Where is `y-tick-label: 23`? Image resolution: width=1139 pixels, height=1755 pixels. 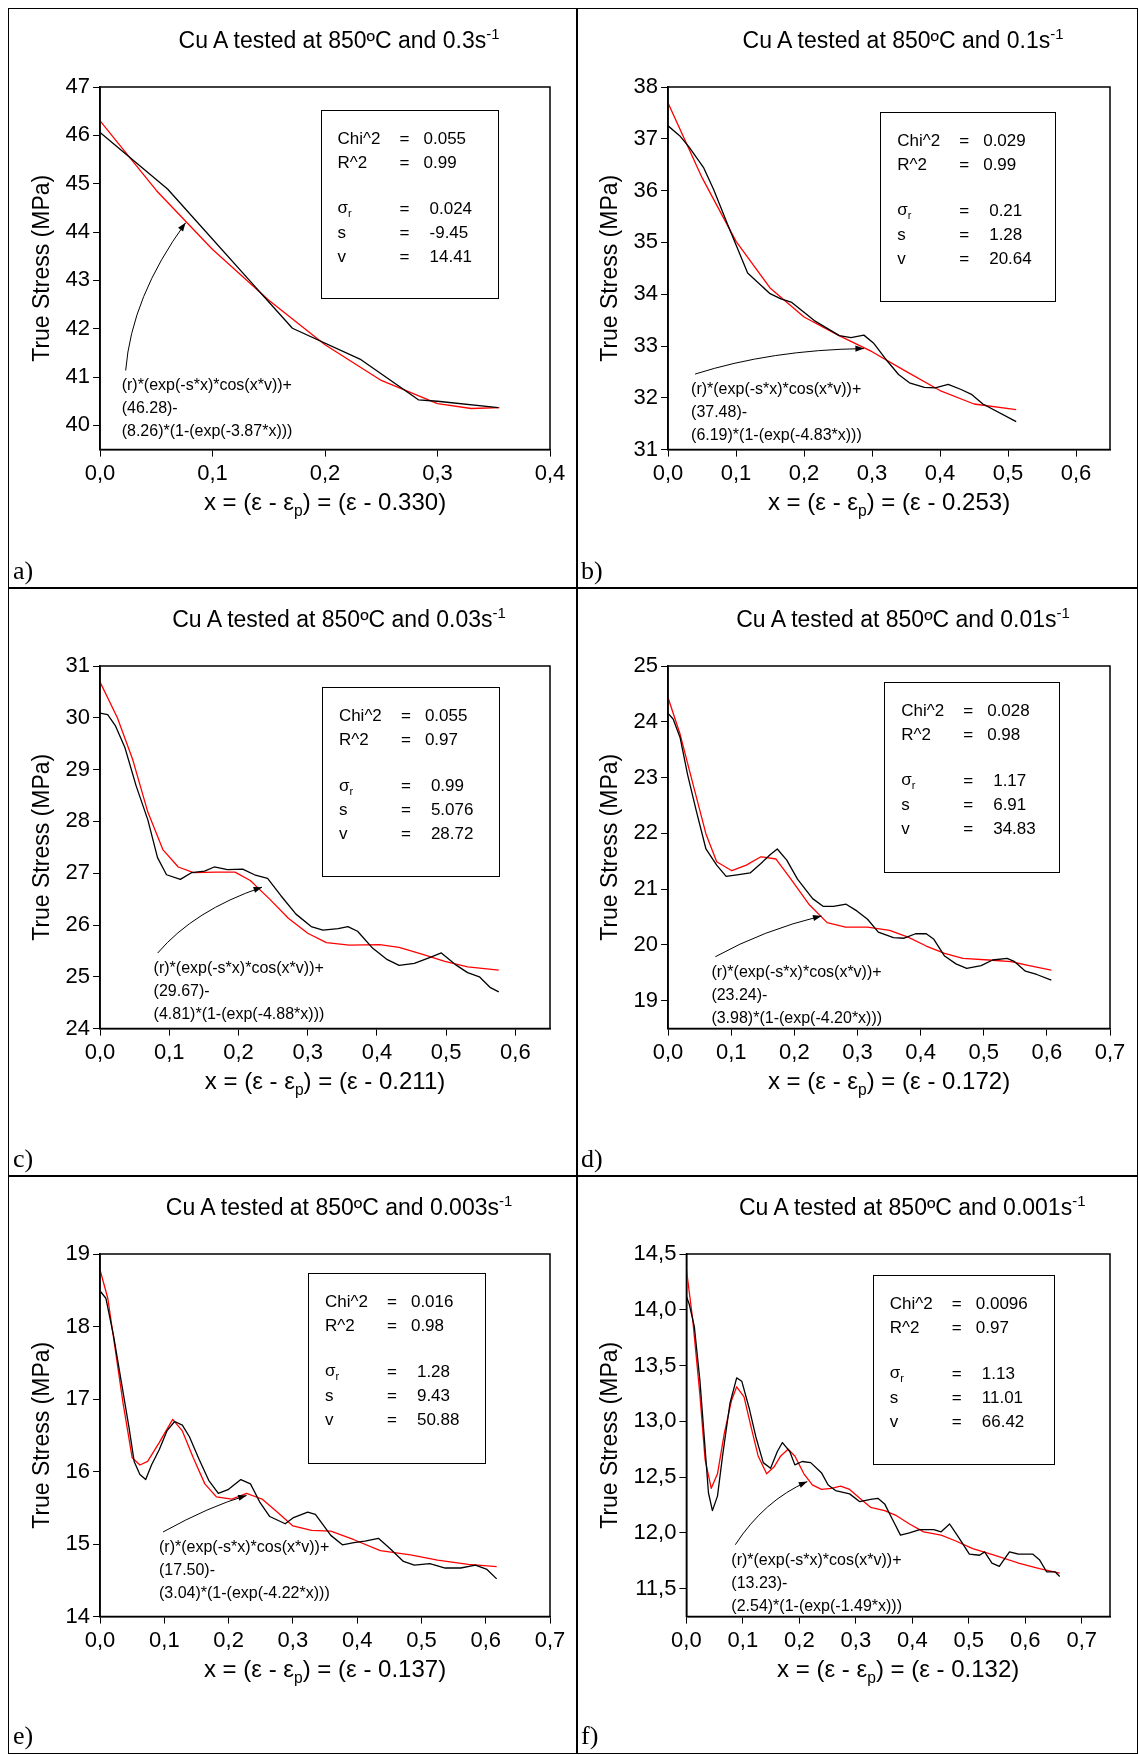 y-tick-label: 23 is located at coordinates (646, 776).